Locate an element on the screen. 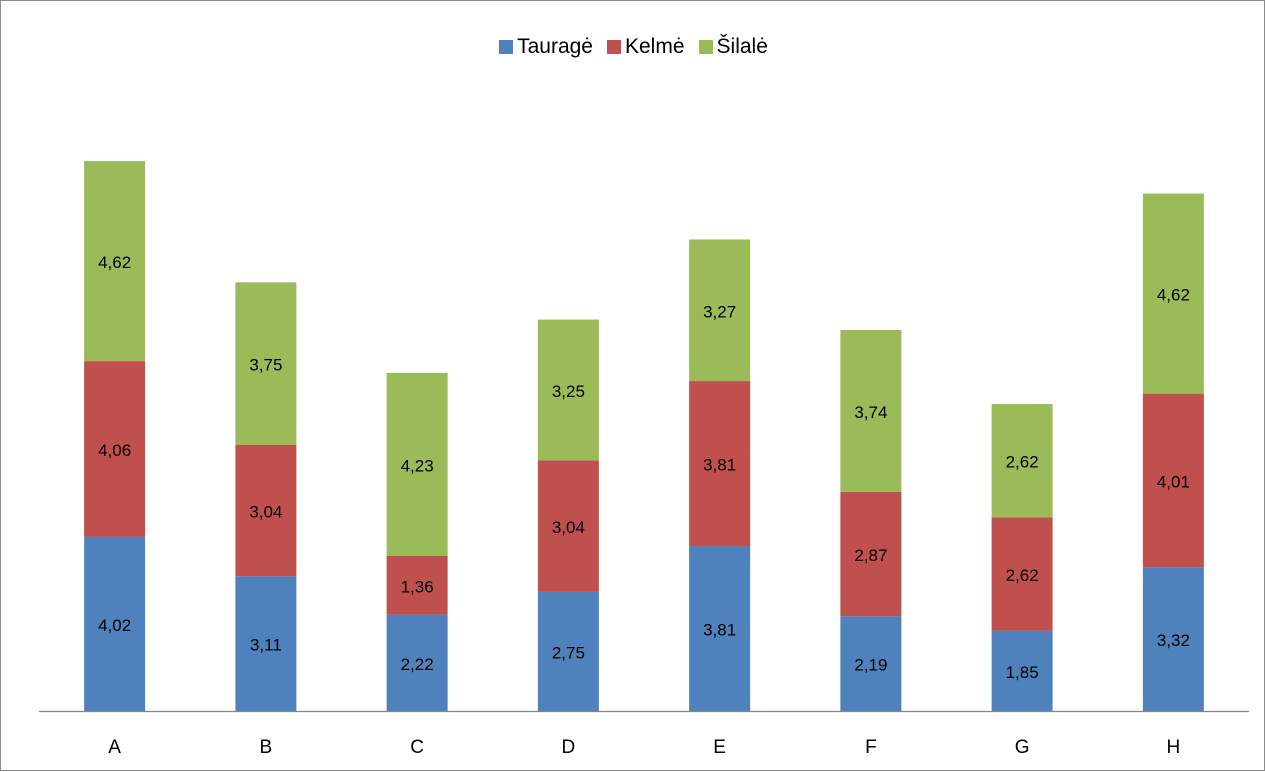 The height and width of the screenshot is (772, 1265). legend-label-silale: Šilalė is located at coordinates (742, 46).